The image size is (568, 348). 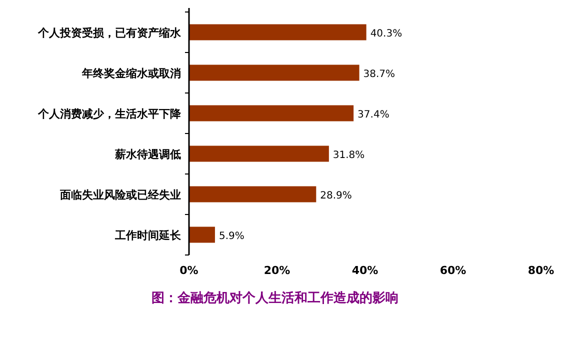 I want to click on data-label: 38.7%, so click(x=379, y=74).